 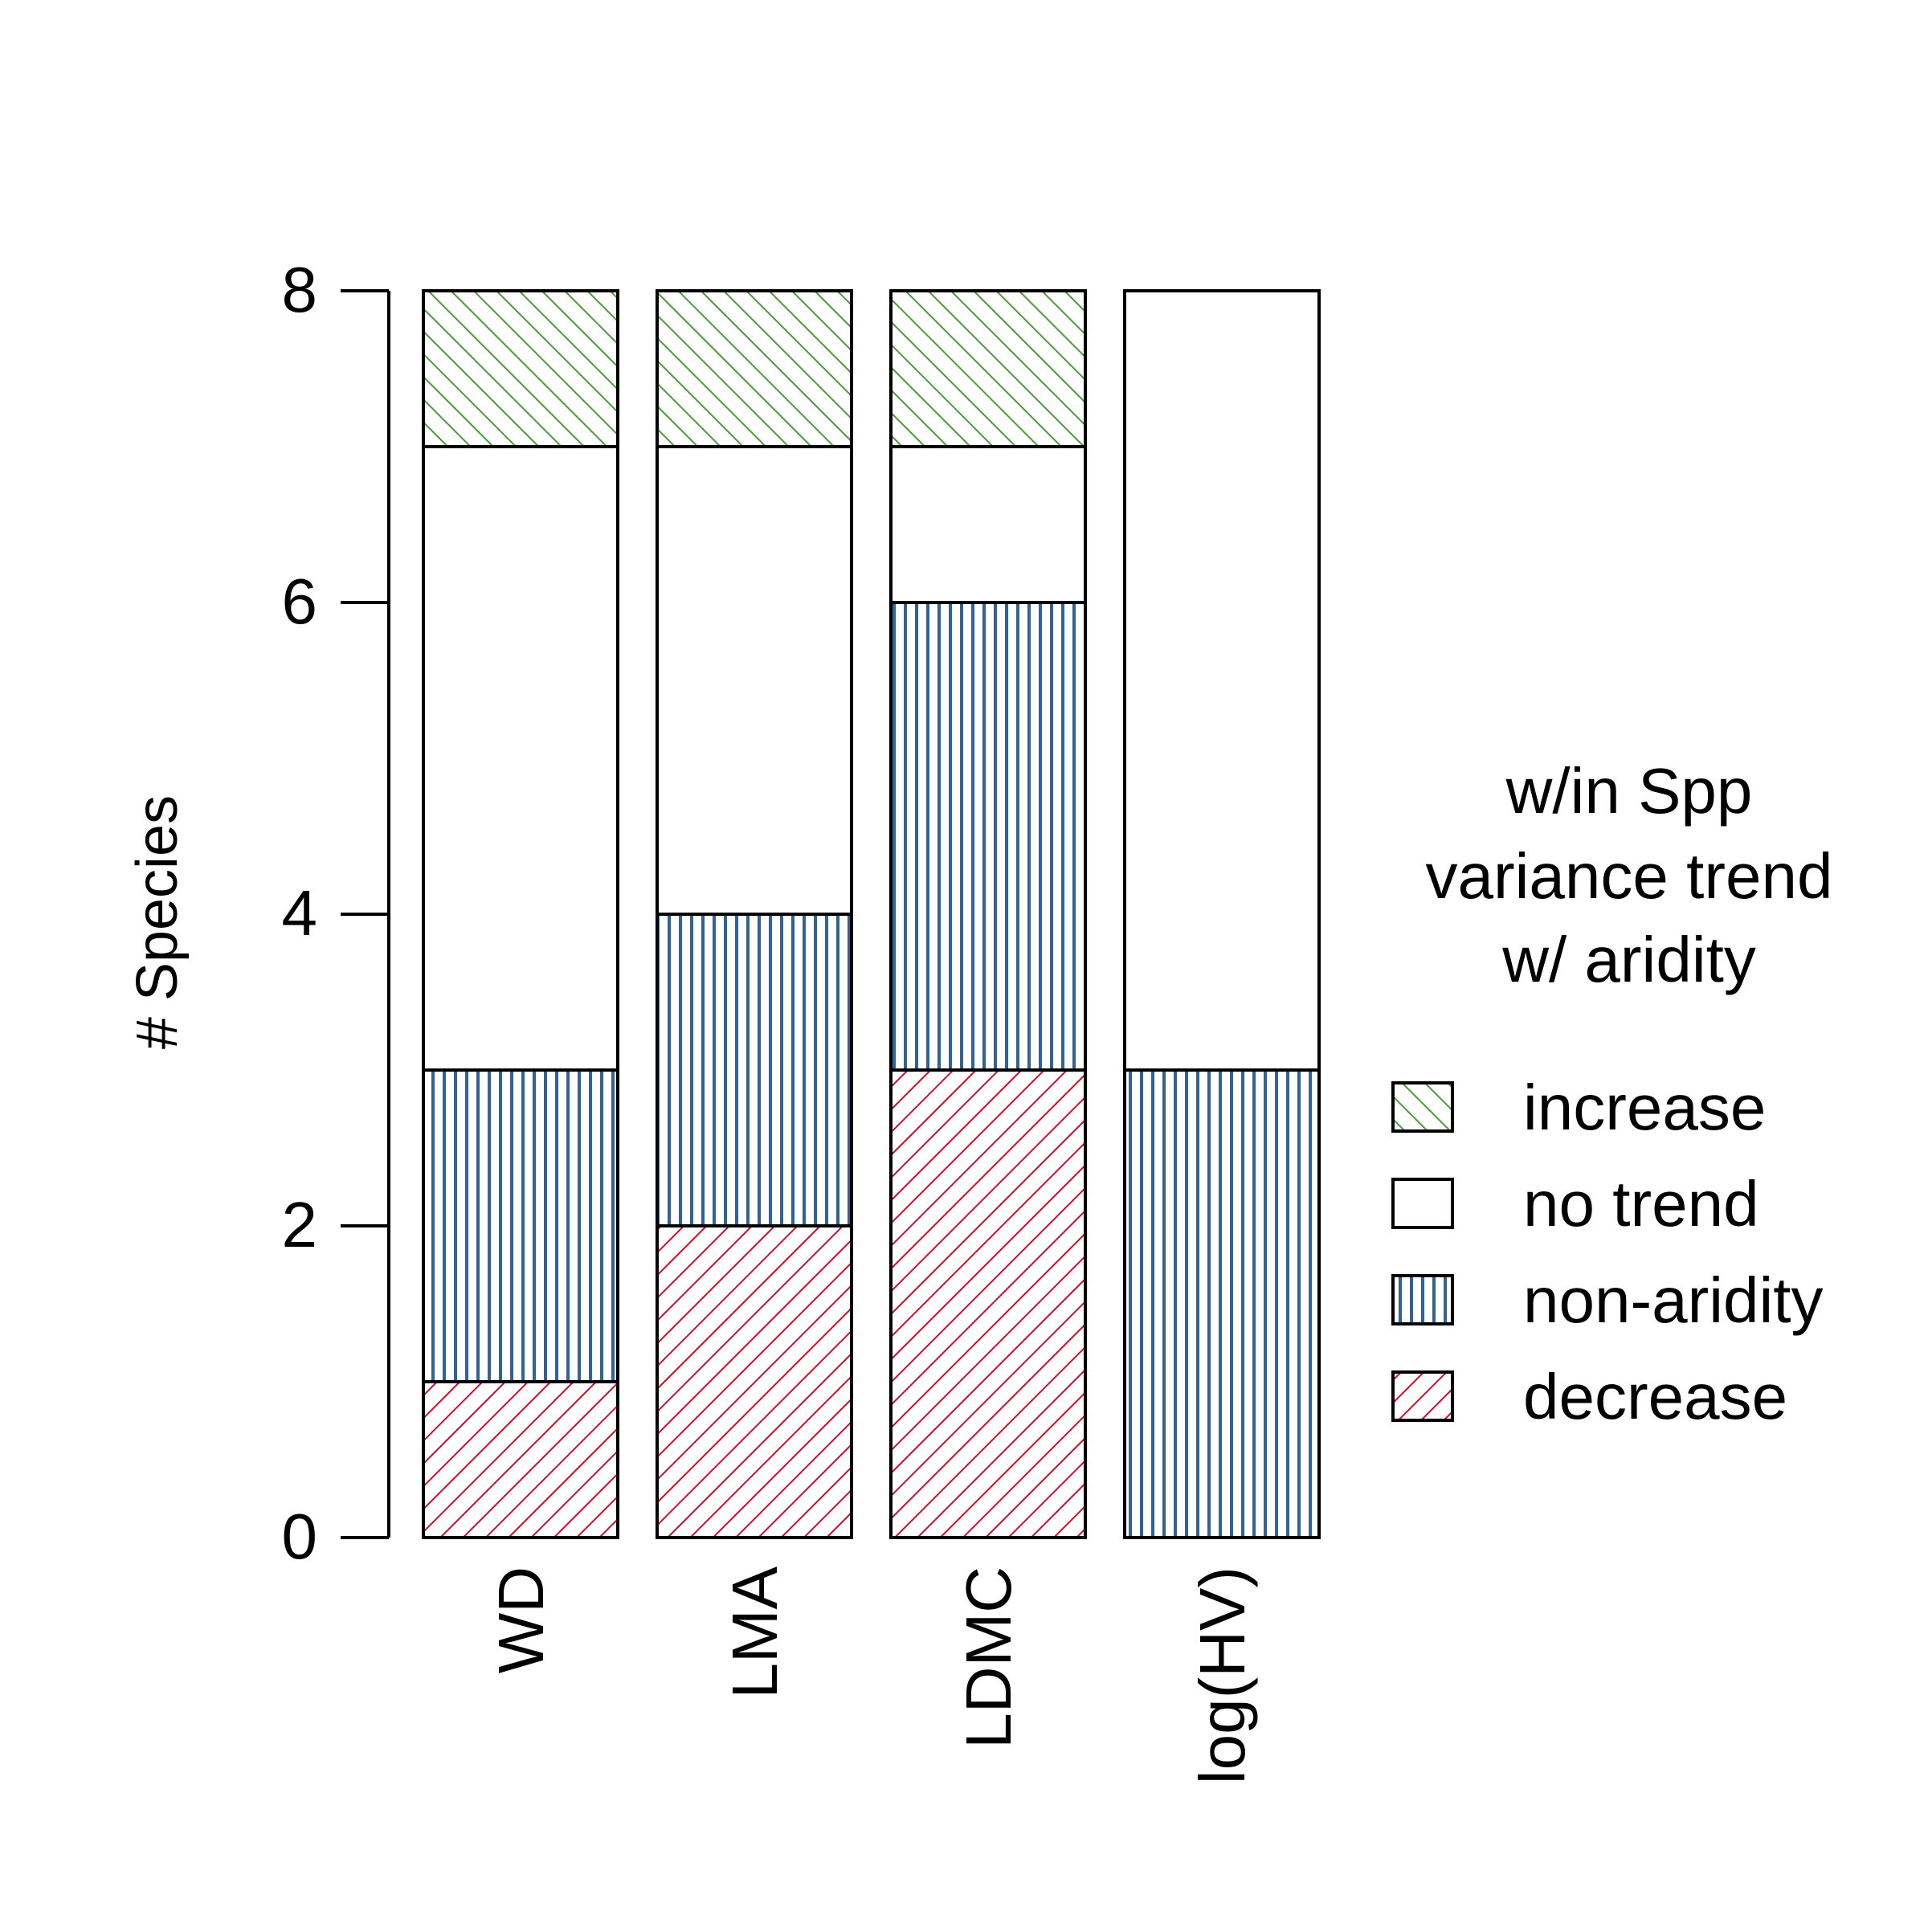 What do you see at coordinates (1222, 681) in the screenshot?
I see `bar-segment-log-hv-no-trend` at bounding box center [1222, 681].